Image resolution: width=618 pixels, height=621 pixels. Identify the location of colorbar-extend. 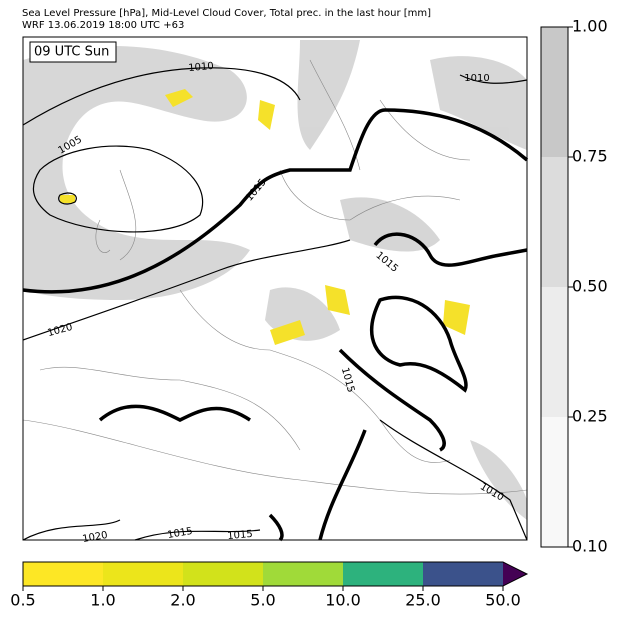
(515, 574).